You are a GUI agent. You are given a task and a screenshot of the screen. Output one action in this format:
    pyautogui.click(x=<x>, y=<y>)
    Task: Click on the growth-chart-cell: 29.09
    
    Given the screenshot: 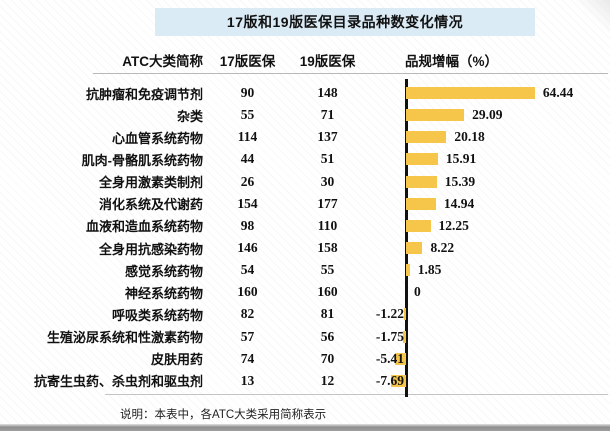 What is the action you would take?
    pyautogui.click(x=487, y=115)
    